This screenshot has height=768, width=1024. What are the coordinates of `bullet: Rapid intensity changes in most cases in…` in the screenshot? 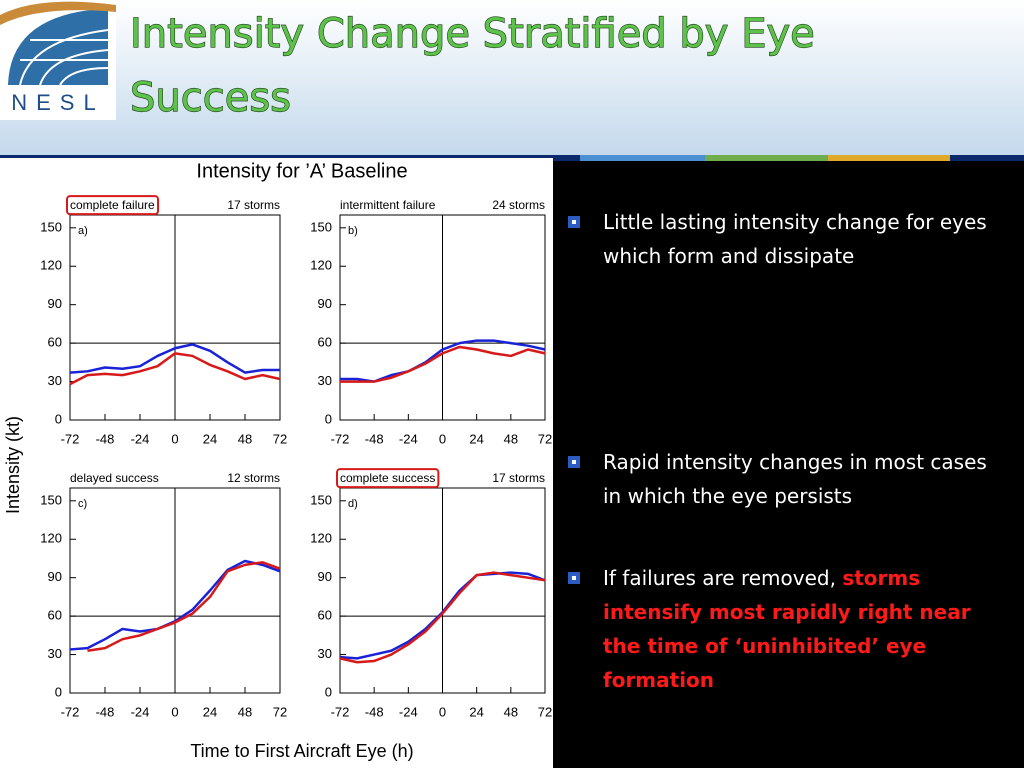 It's located at (779, 479).